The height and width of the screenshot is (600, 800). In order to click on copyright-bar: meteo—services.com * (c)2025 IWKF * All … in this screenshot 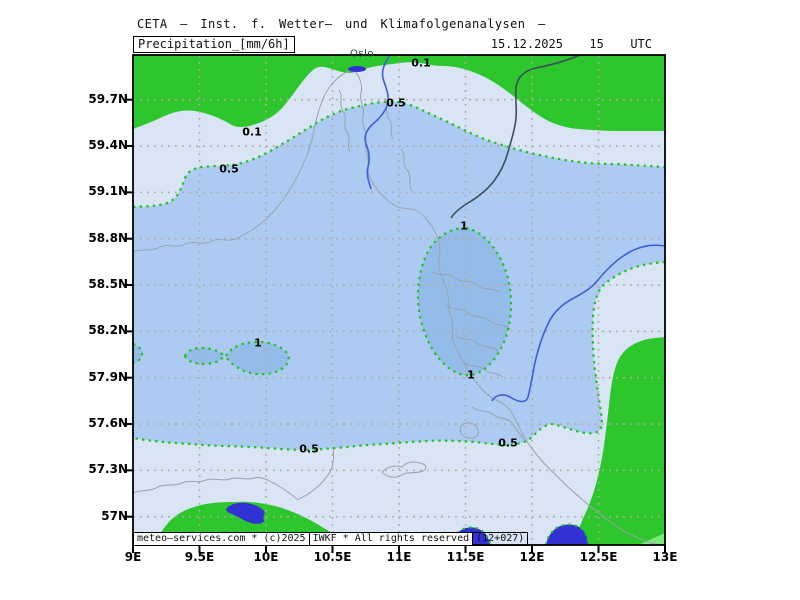, I will do `click(331, 539)`.